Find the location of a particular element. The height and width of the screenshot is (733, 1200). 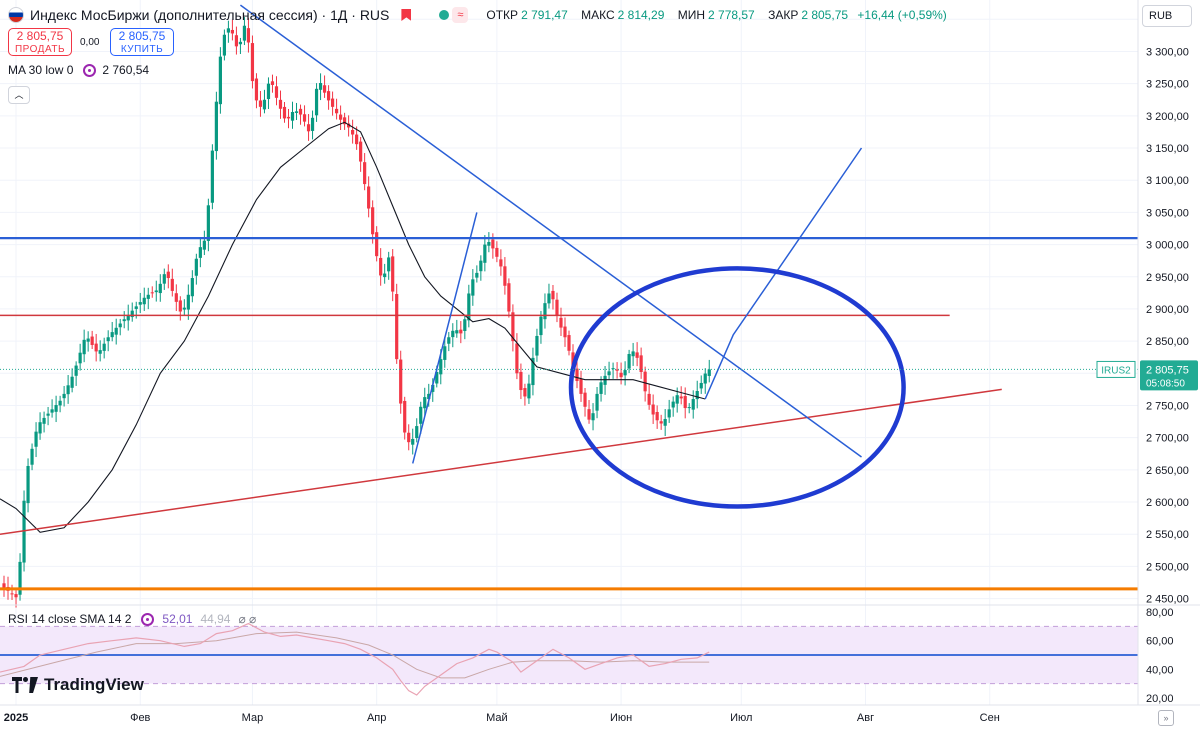

collapse-legend-button: ︿ is located at coordinates (19, 95).